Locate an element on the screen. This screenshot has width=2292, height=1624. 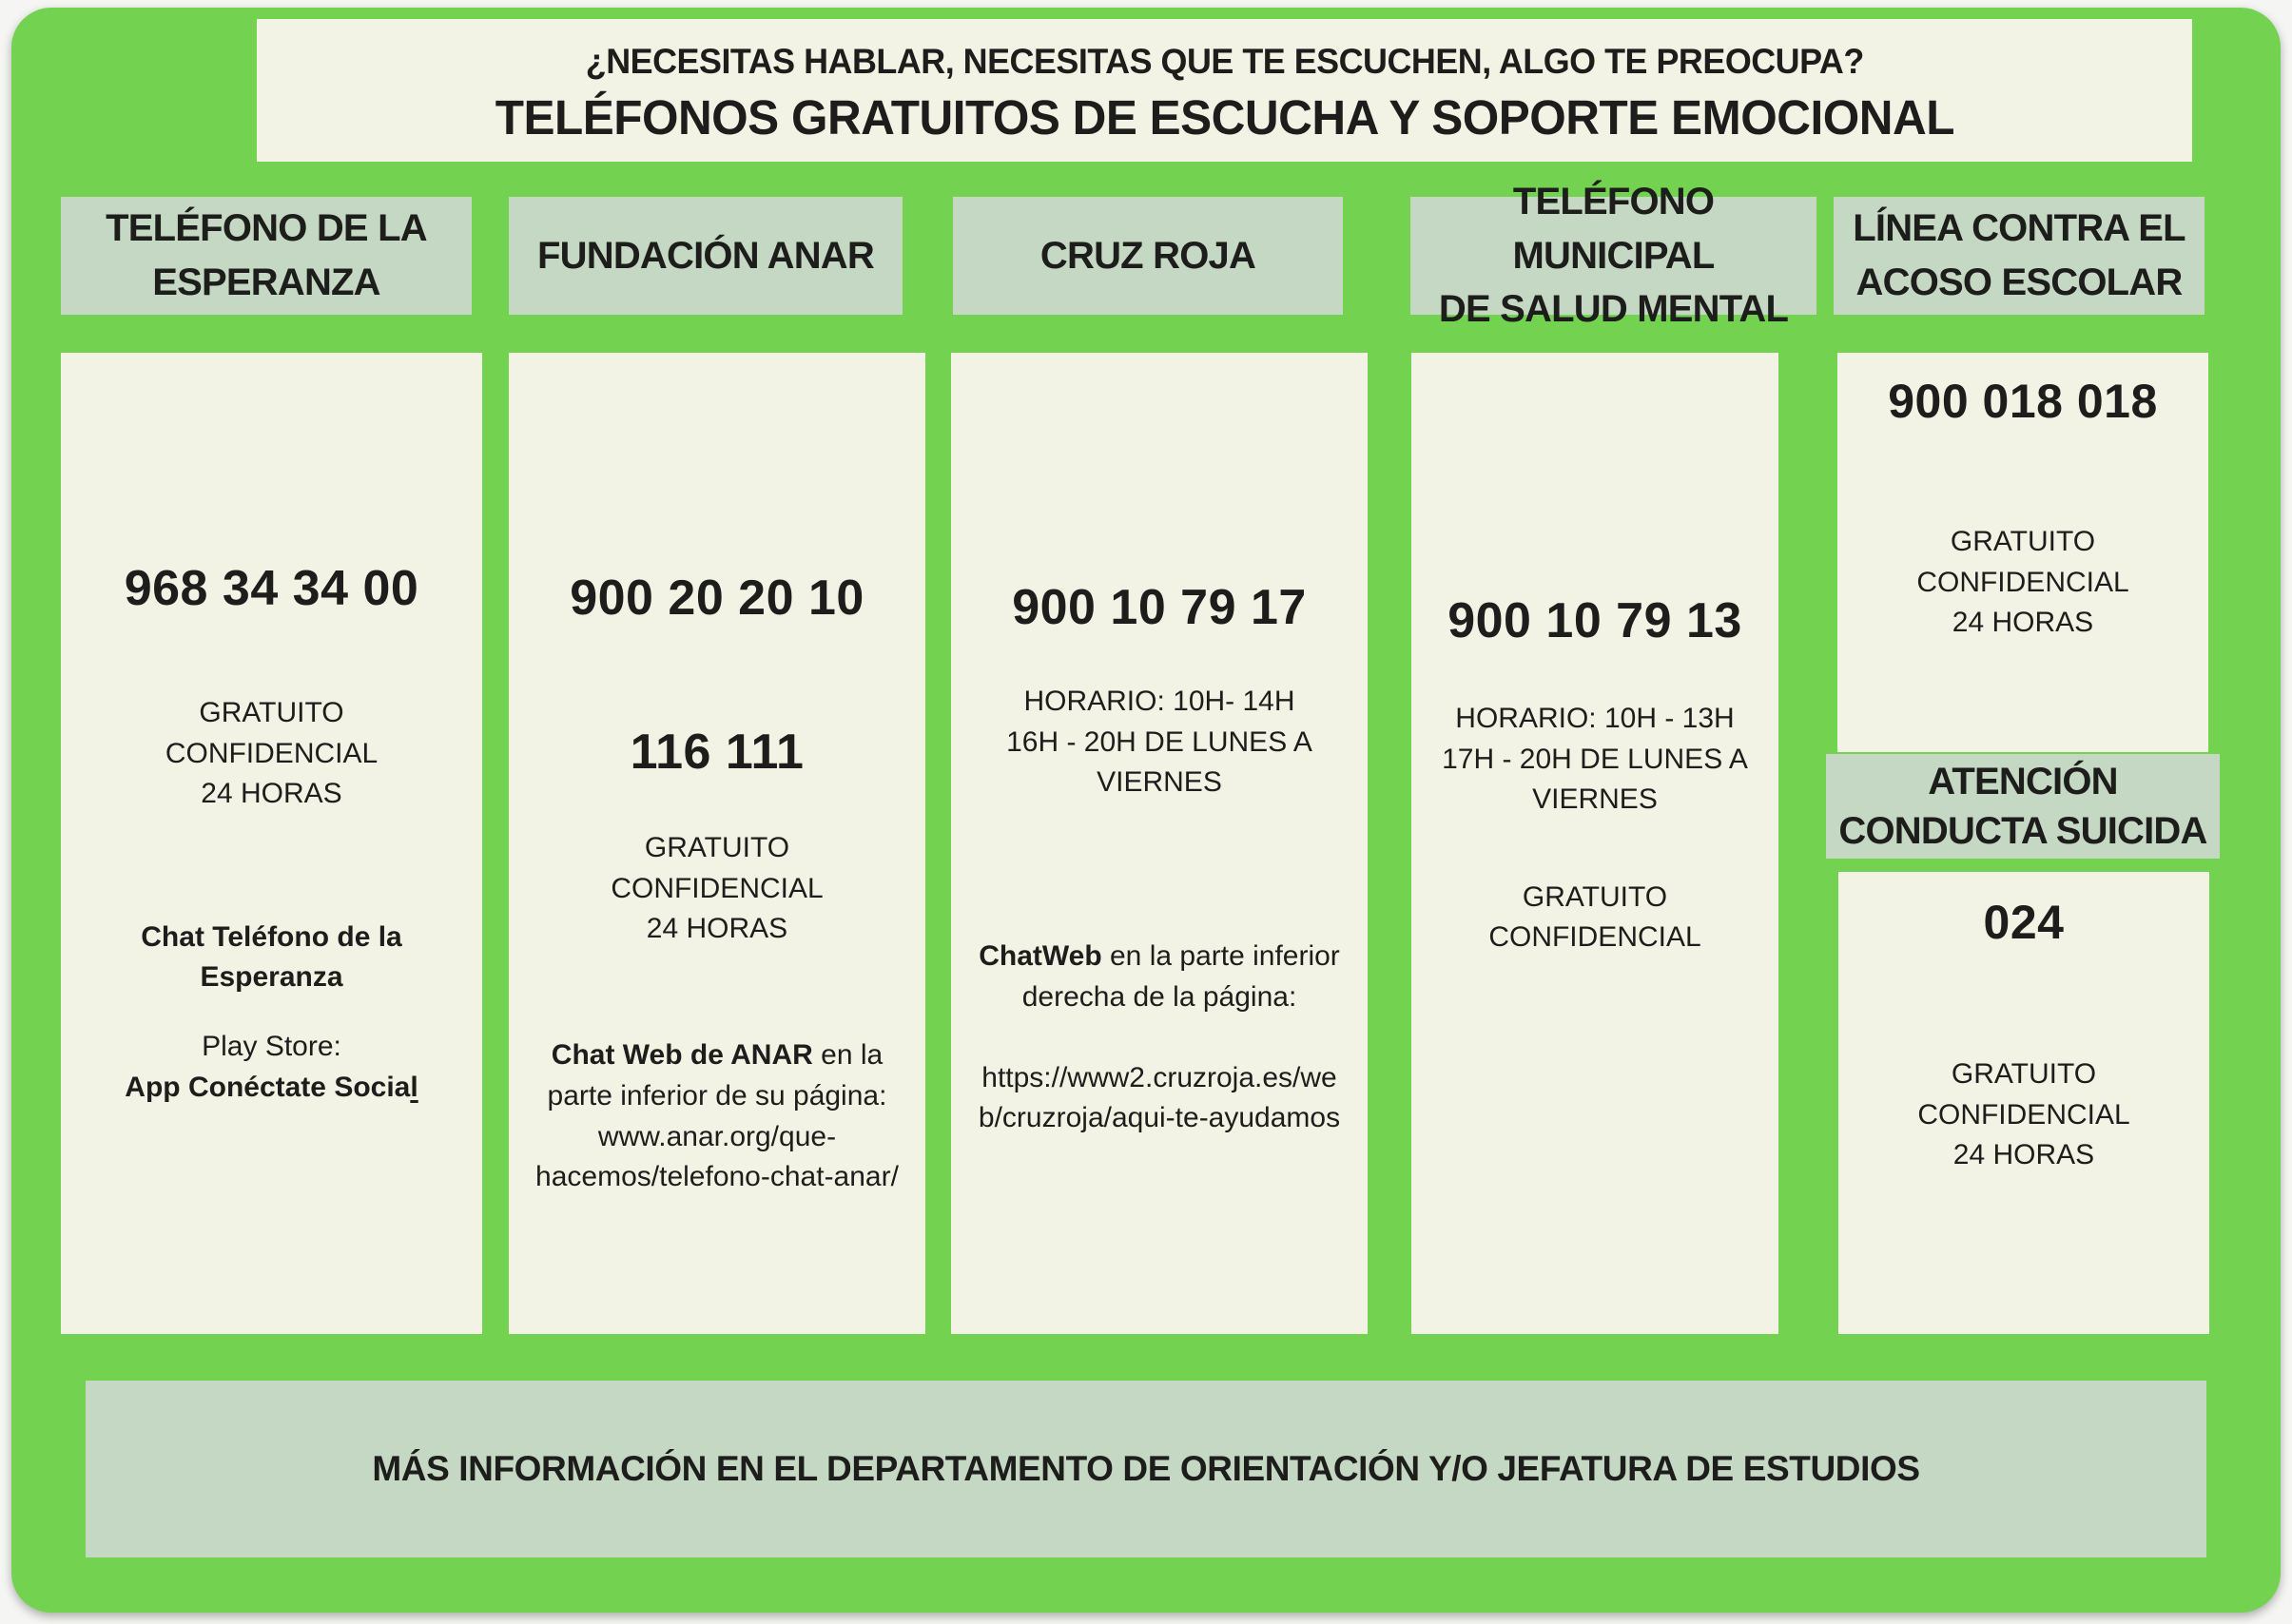
phone-number: 968 34 34 00 is located at coordinates (272, 588).